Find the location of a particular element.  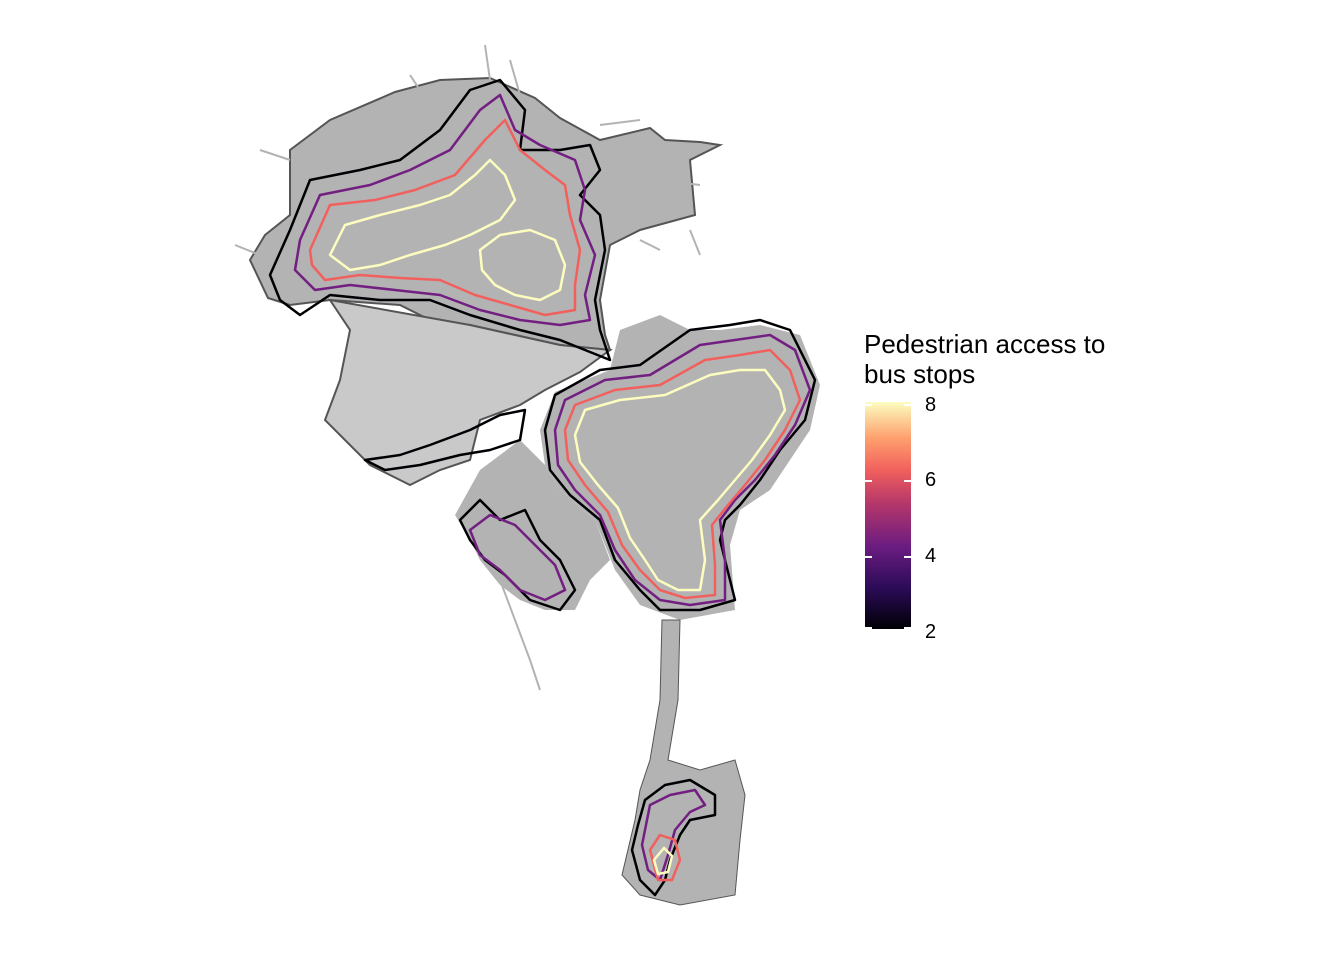

legend-tick-mark-8-right is located at coordinates (907, 405).